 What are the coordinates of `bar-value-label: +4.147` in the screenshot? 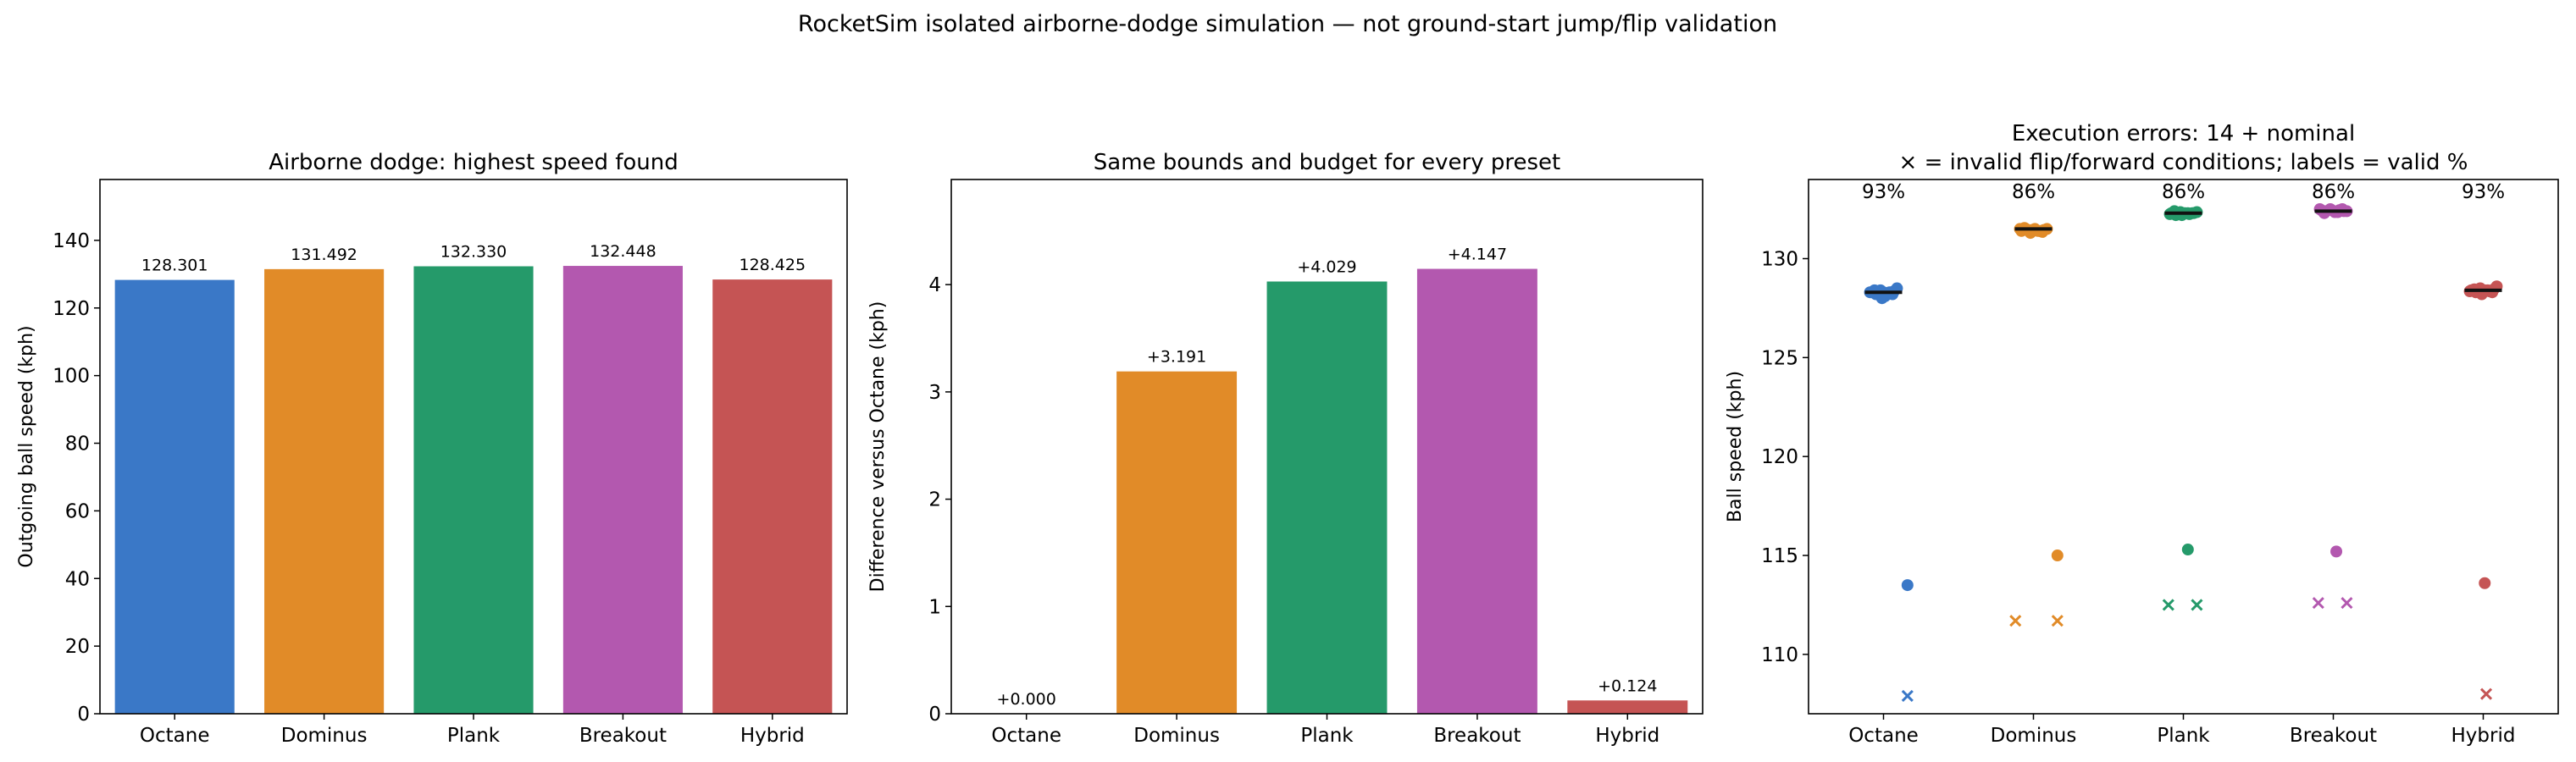 It's located at (1477, 255).